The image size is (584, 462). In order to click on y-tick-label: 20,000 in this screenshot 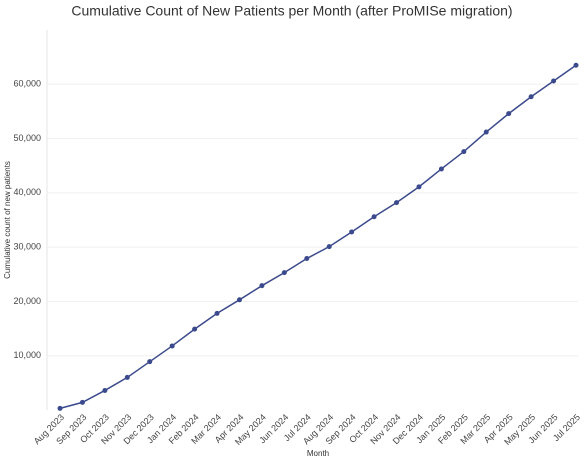, I will do `click(27, 301)`.